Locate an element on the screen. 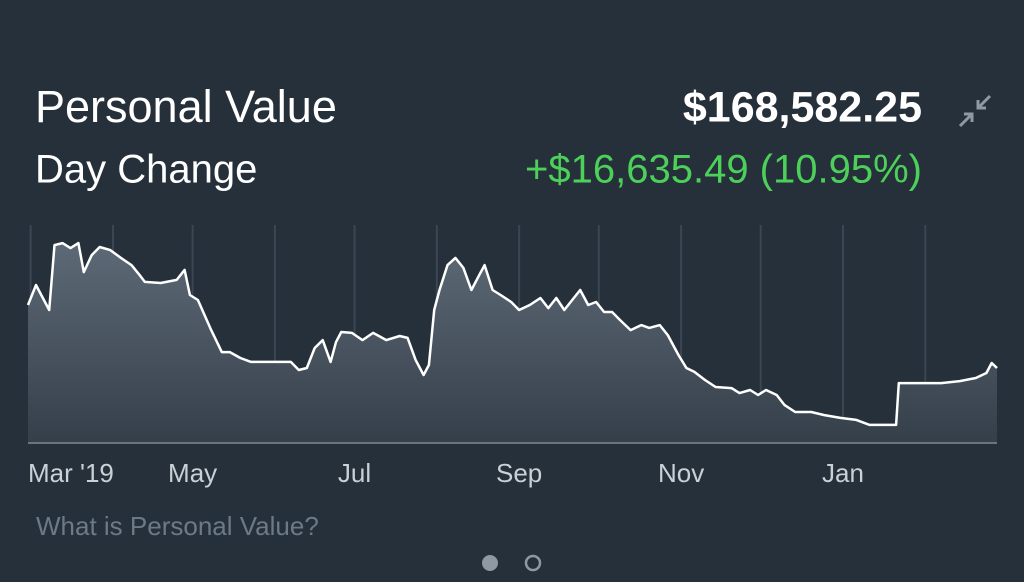 The image size is (1024, 582). day-change: +$16,635.49 (10.95%) is located at coordinates (723, 170).